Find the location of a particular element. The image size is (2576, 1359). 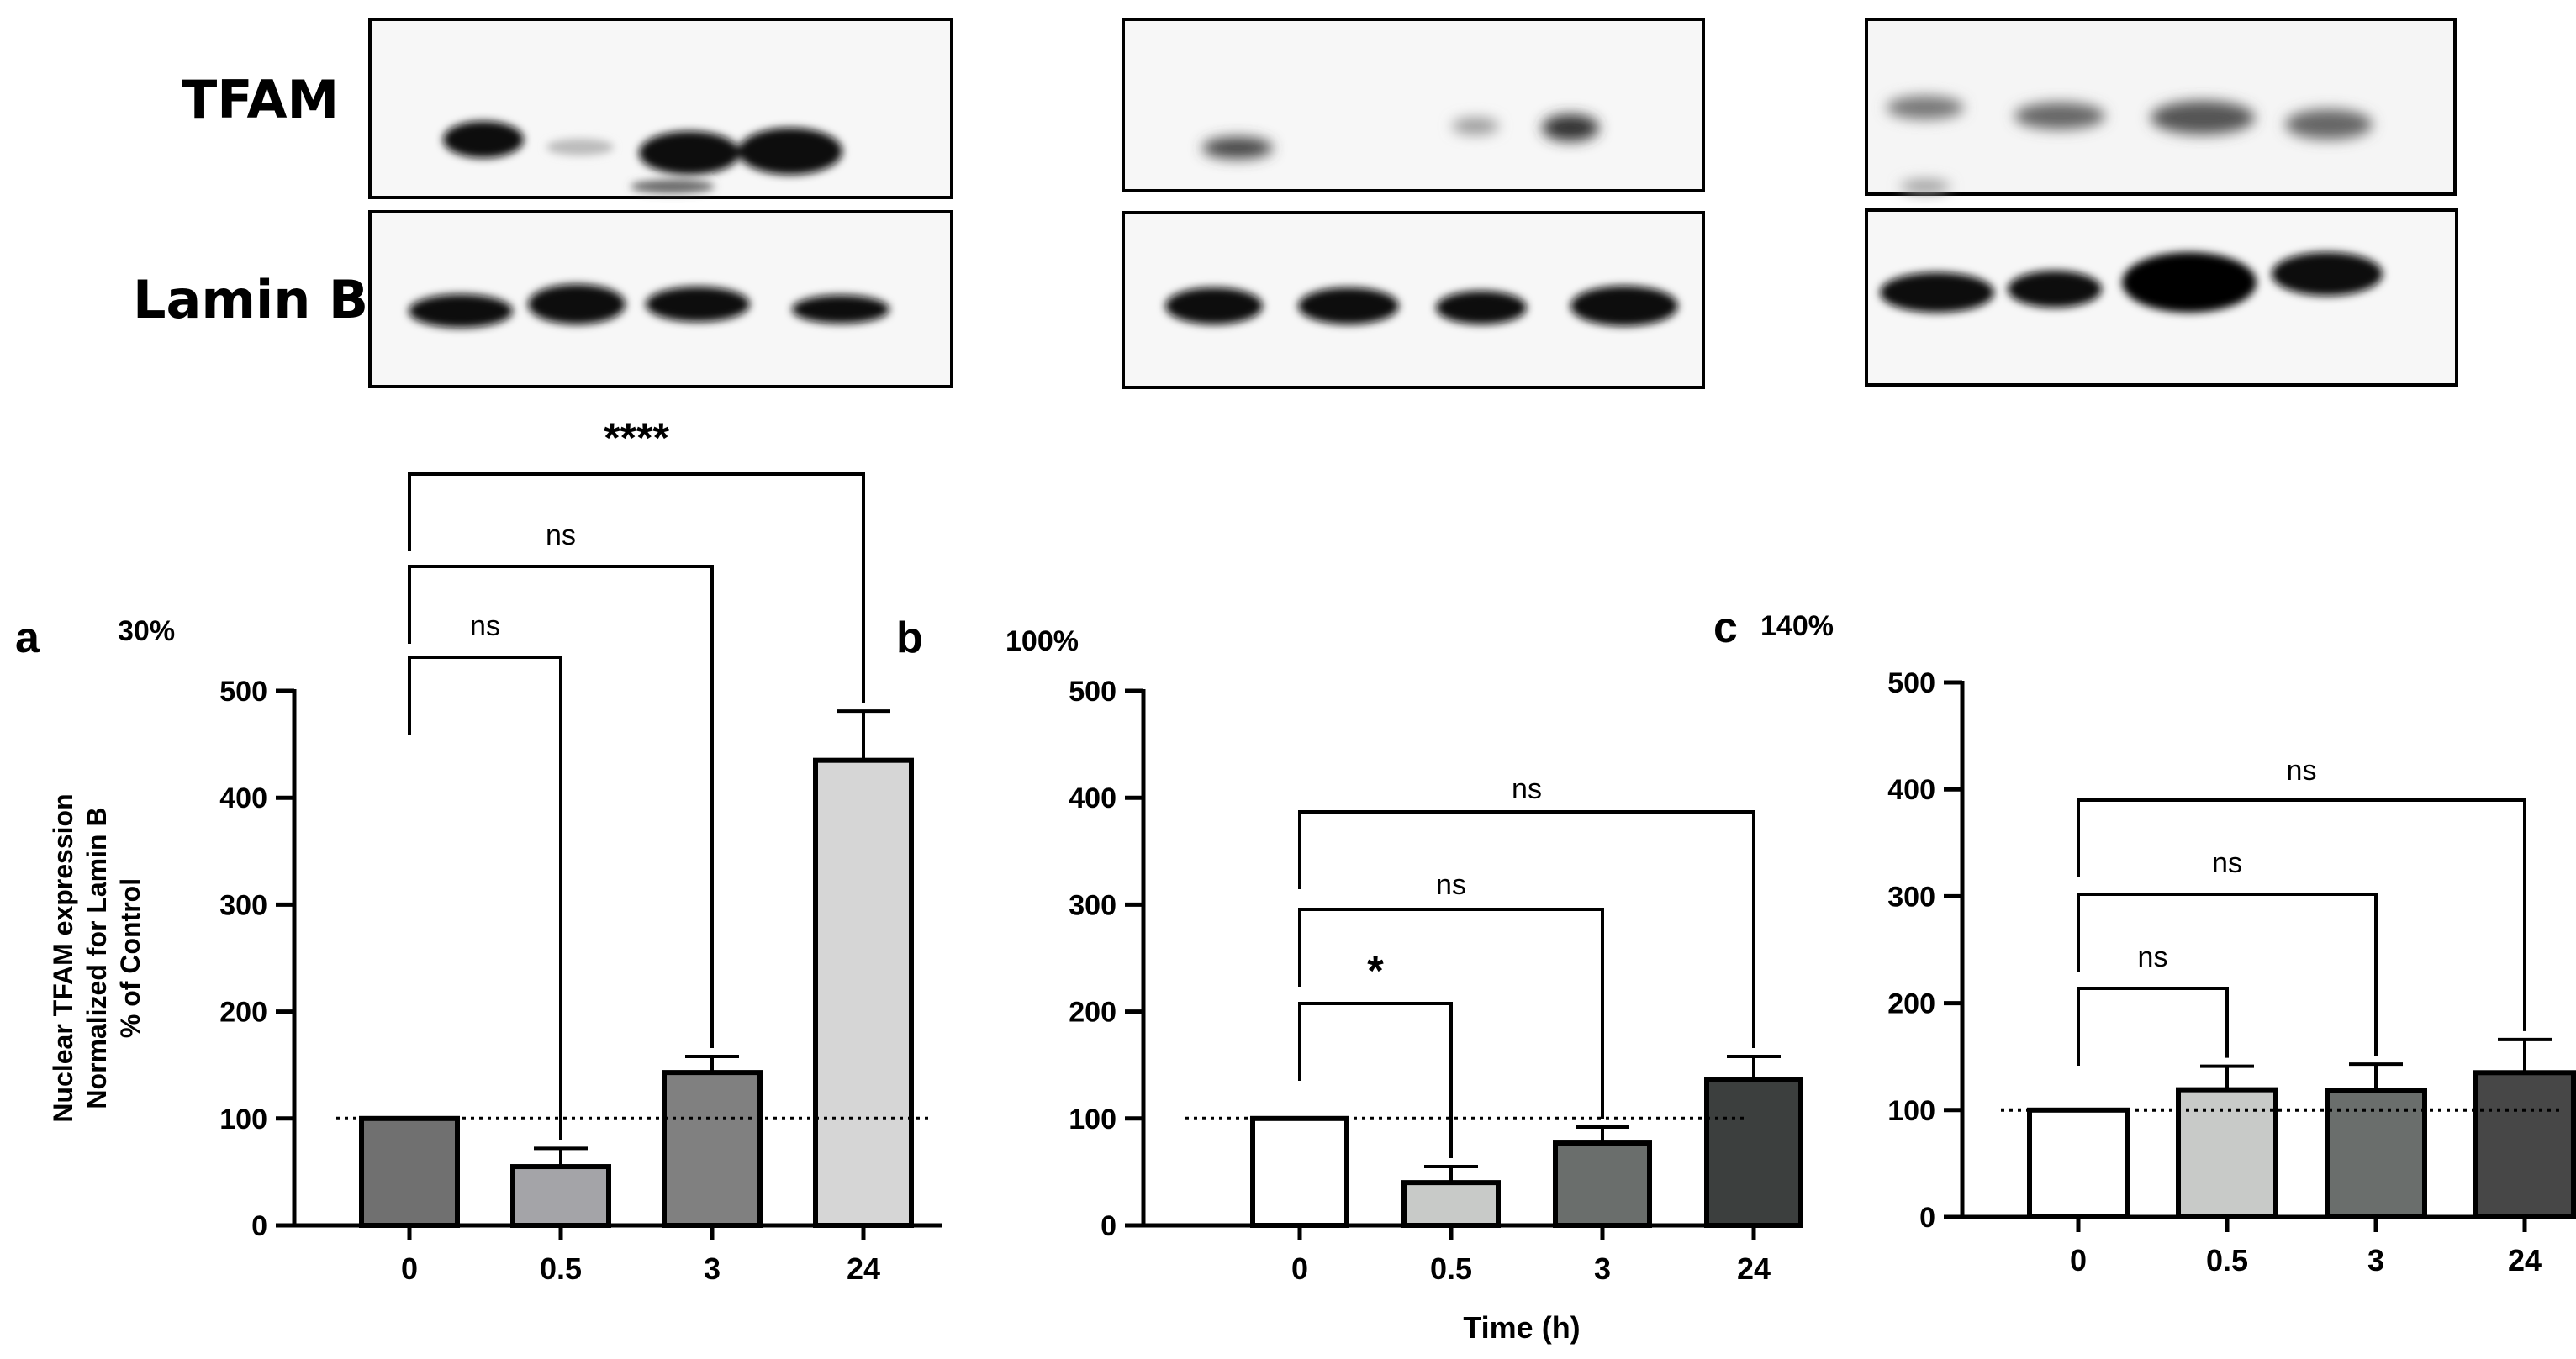

x-tick-label-b-3: 3 is located at coordinates (1602, 1268).